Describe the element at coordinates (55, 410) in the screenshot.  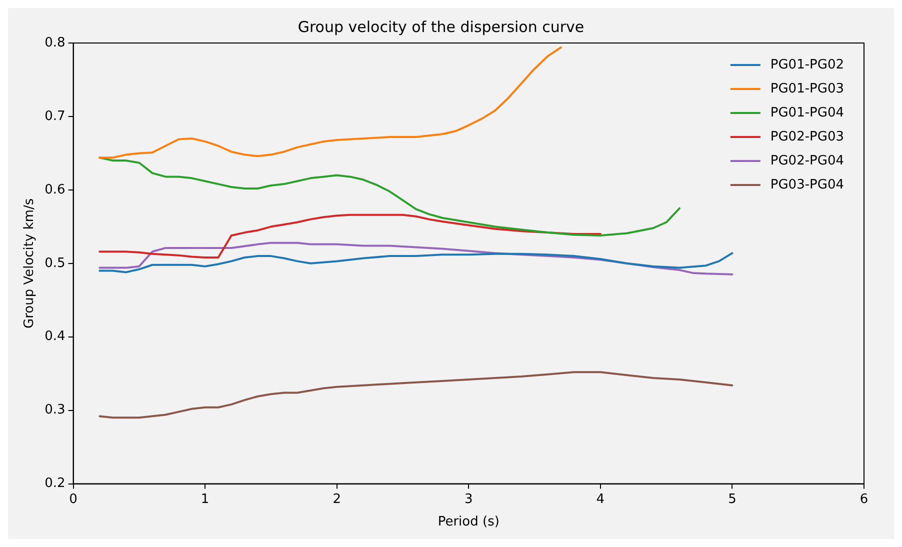
I see `y-tick-label: 0.3` at that location.